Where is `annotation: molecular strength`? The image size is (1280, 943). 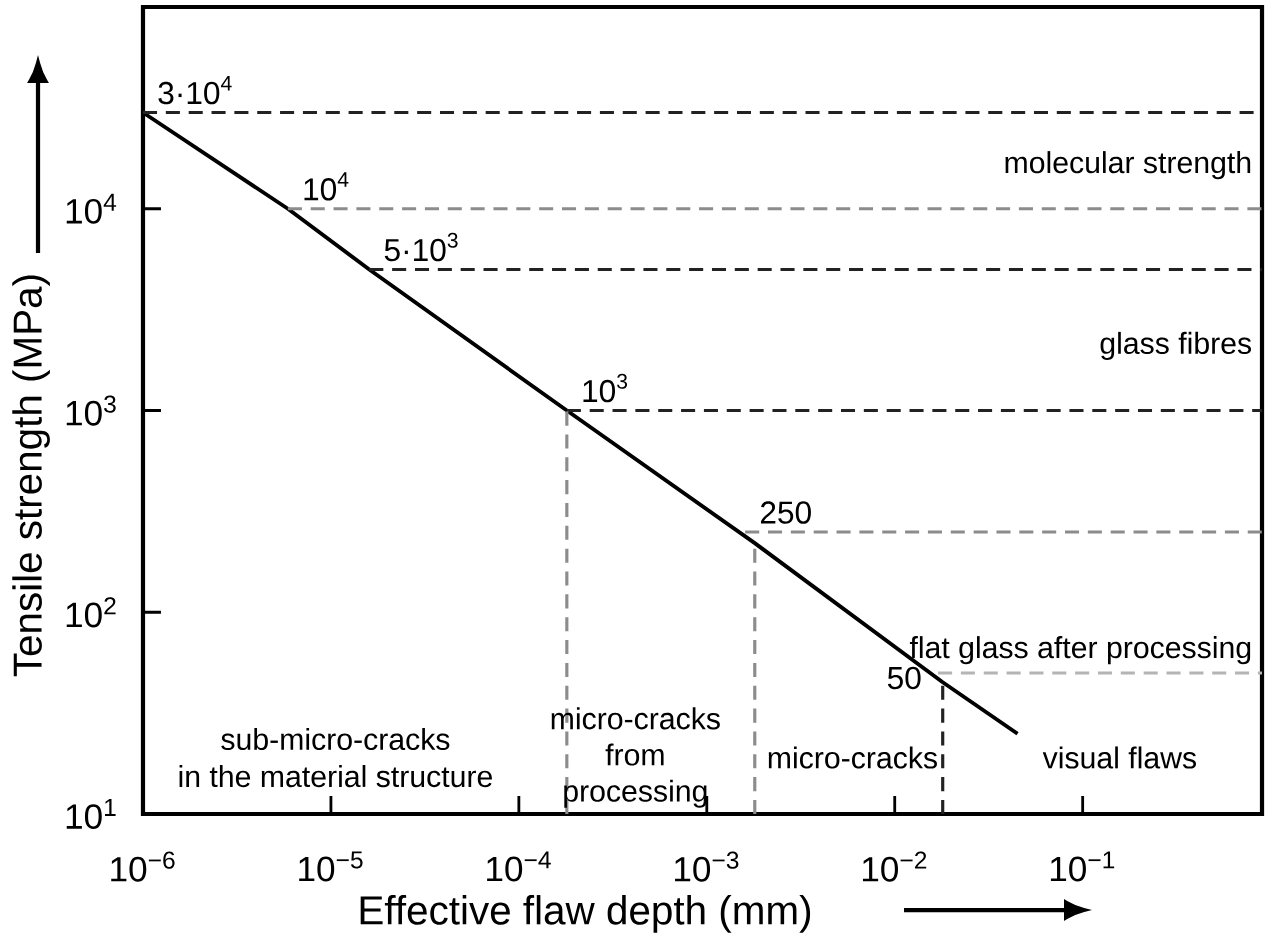 annotation: molecular strength is located at coordinates (1128, 165).